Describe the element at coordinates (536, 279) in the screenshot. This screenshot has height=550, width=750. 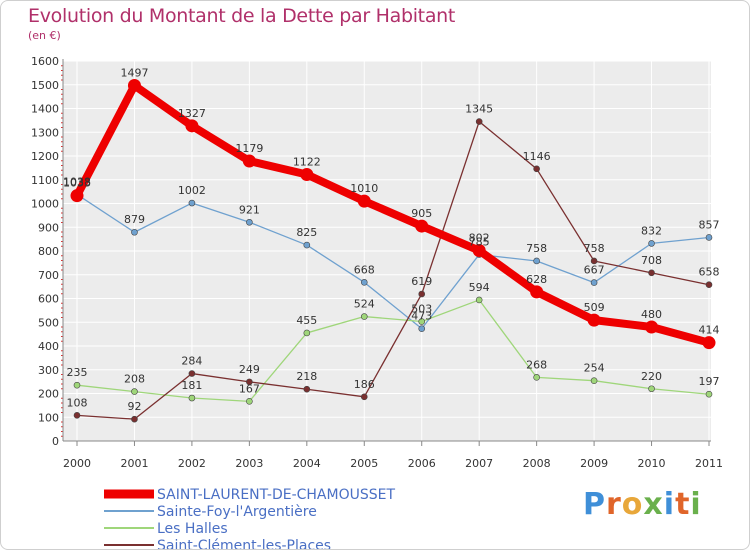
I see `data-label-0: 628` at that location.